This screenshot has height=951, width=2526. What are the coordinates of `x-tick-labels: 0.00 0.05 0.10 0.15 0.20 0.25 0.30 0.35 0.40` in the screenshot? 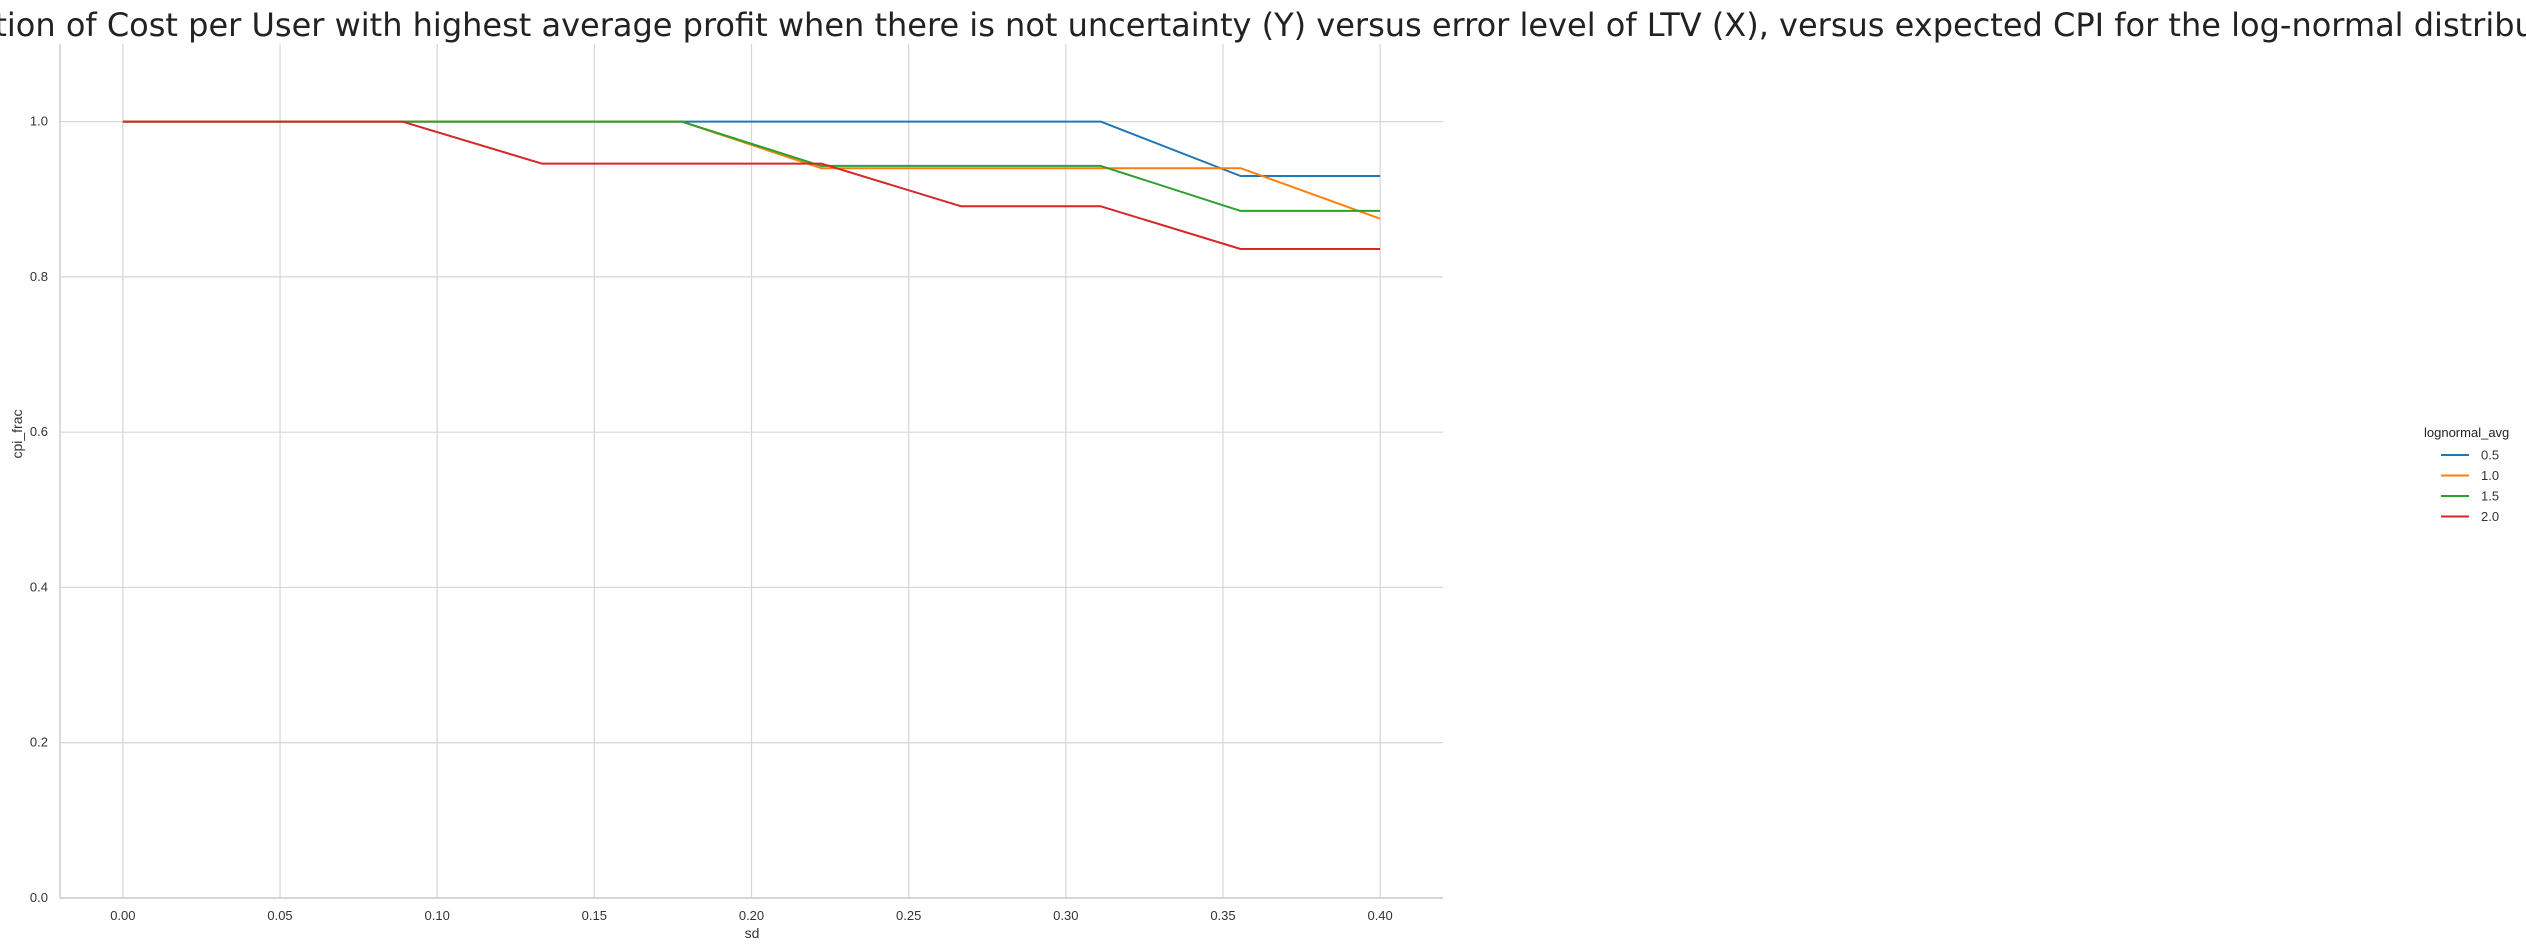 It's located at (751, 915).